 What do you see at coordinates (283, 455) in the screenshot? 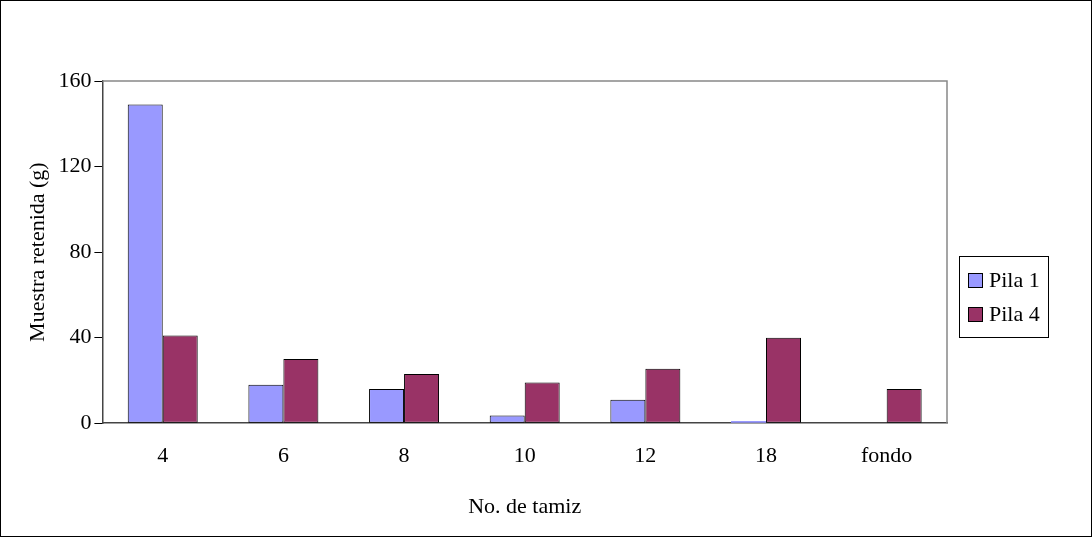
I see `x-tick-label: 6` at bounding box center [283, 455].